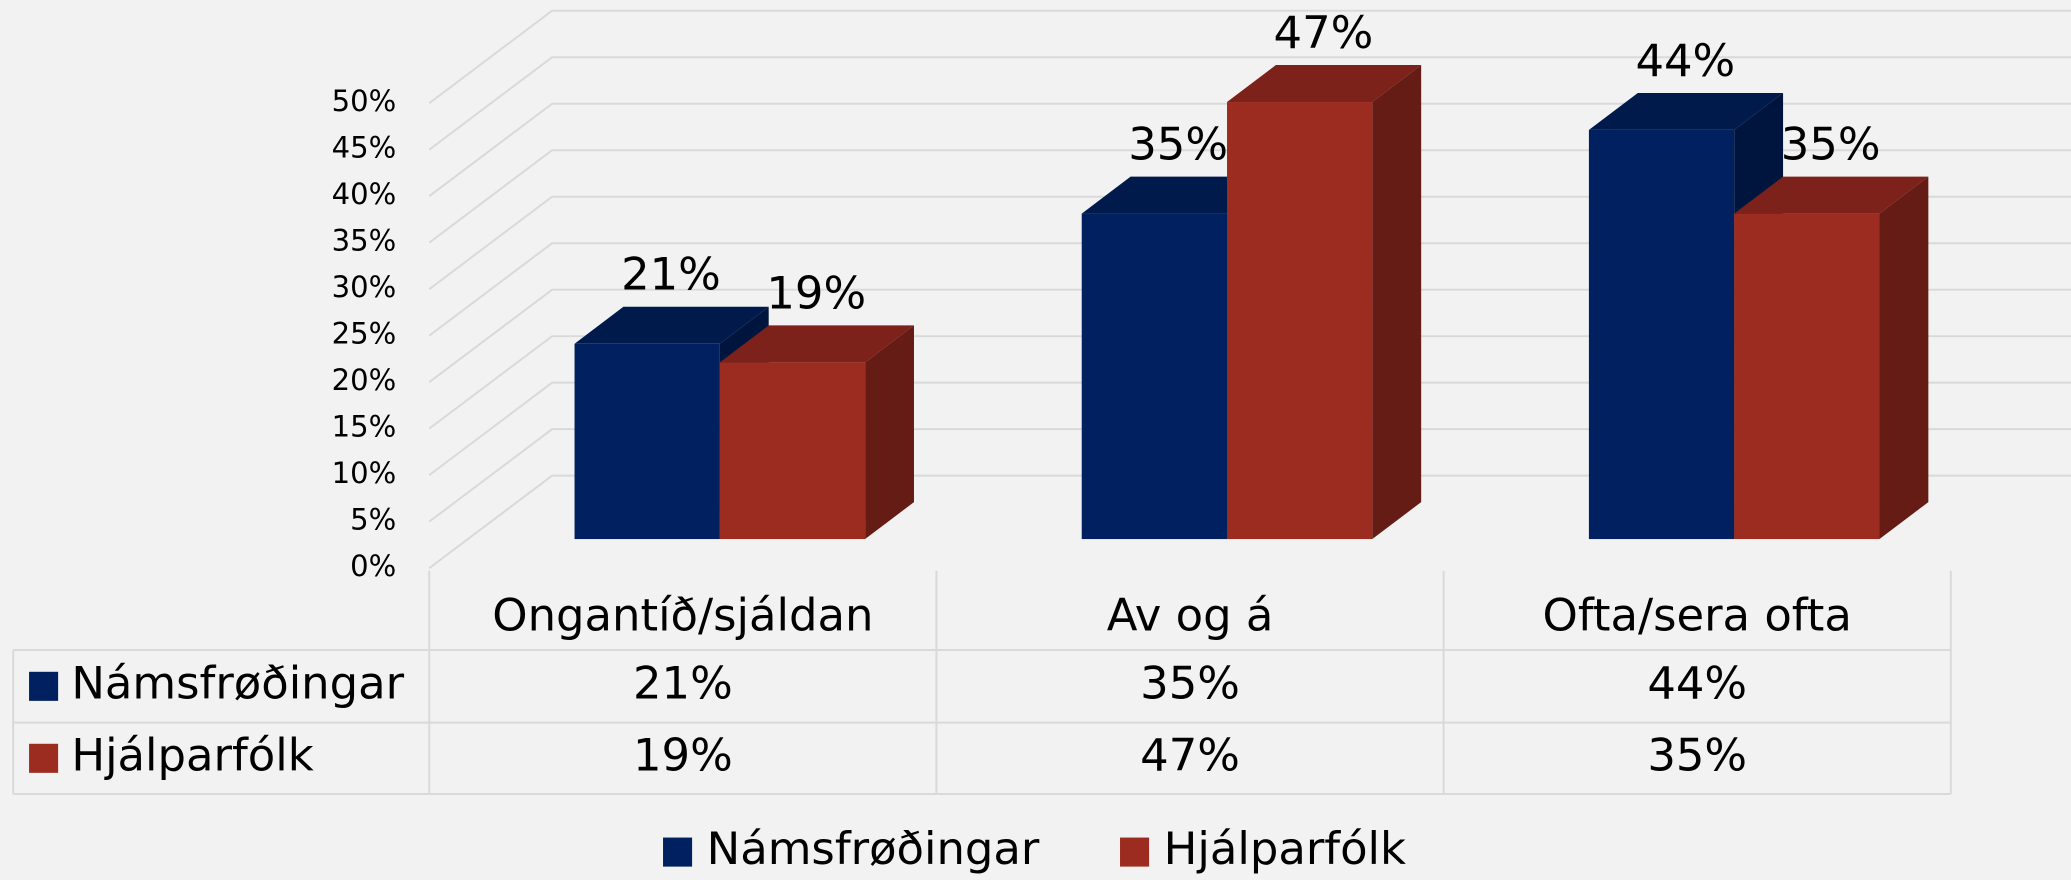 This screenshot has height=880, width=2071. I want to click on data-label: 47%, so click(1324, 32).